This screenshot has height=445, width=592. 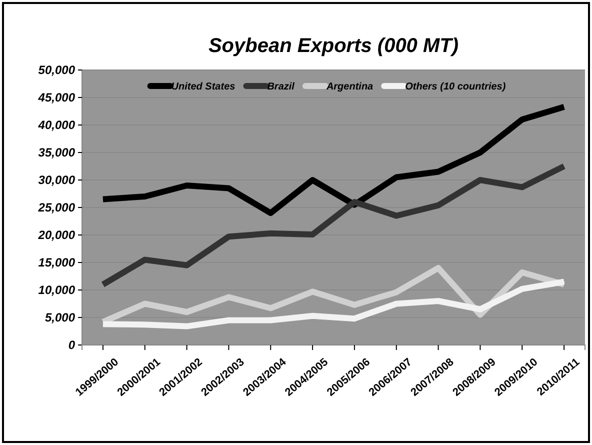 What do you see at coordinates (60, 317) in the screenshot?
I see `y-tick-label: 5,000` at bounding box center [60, 317].